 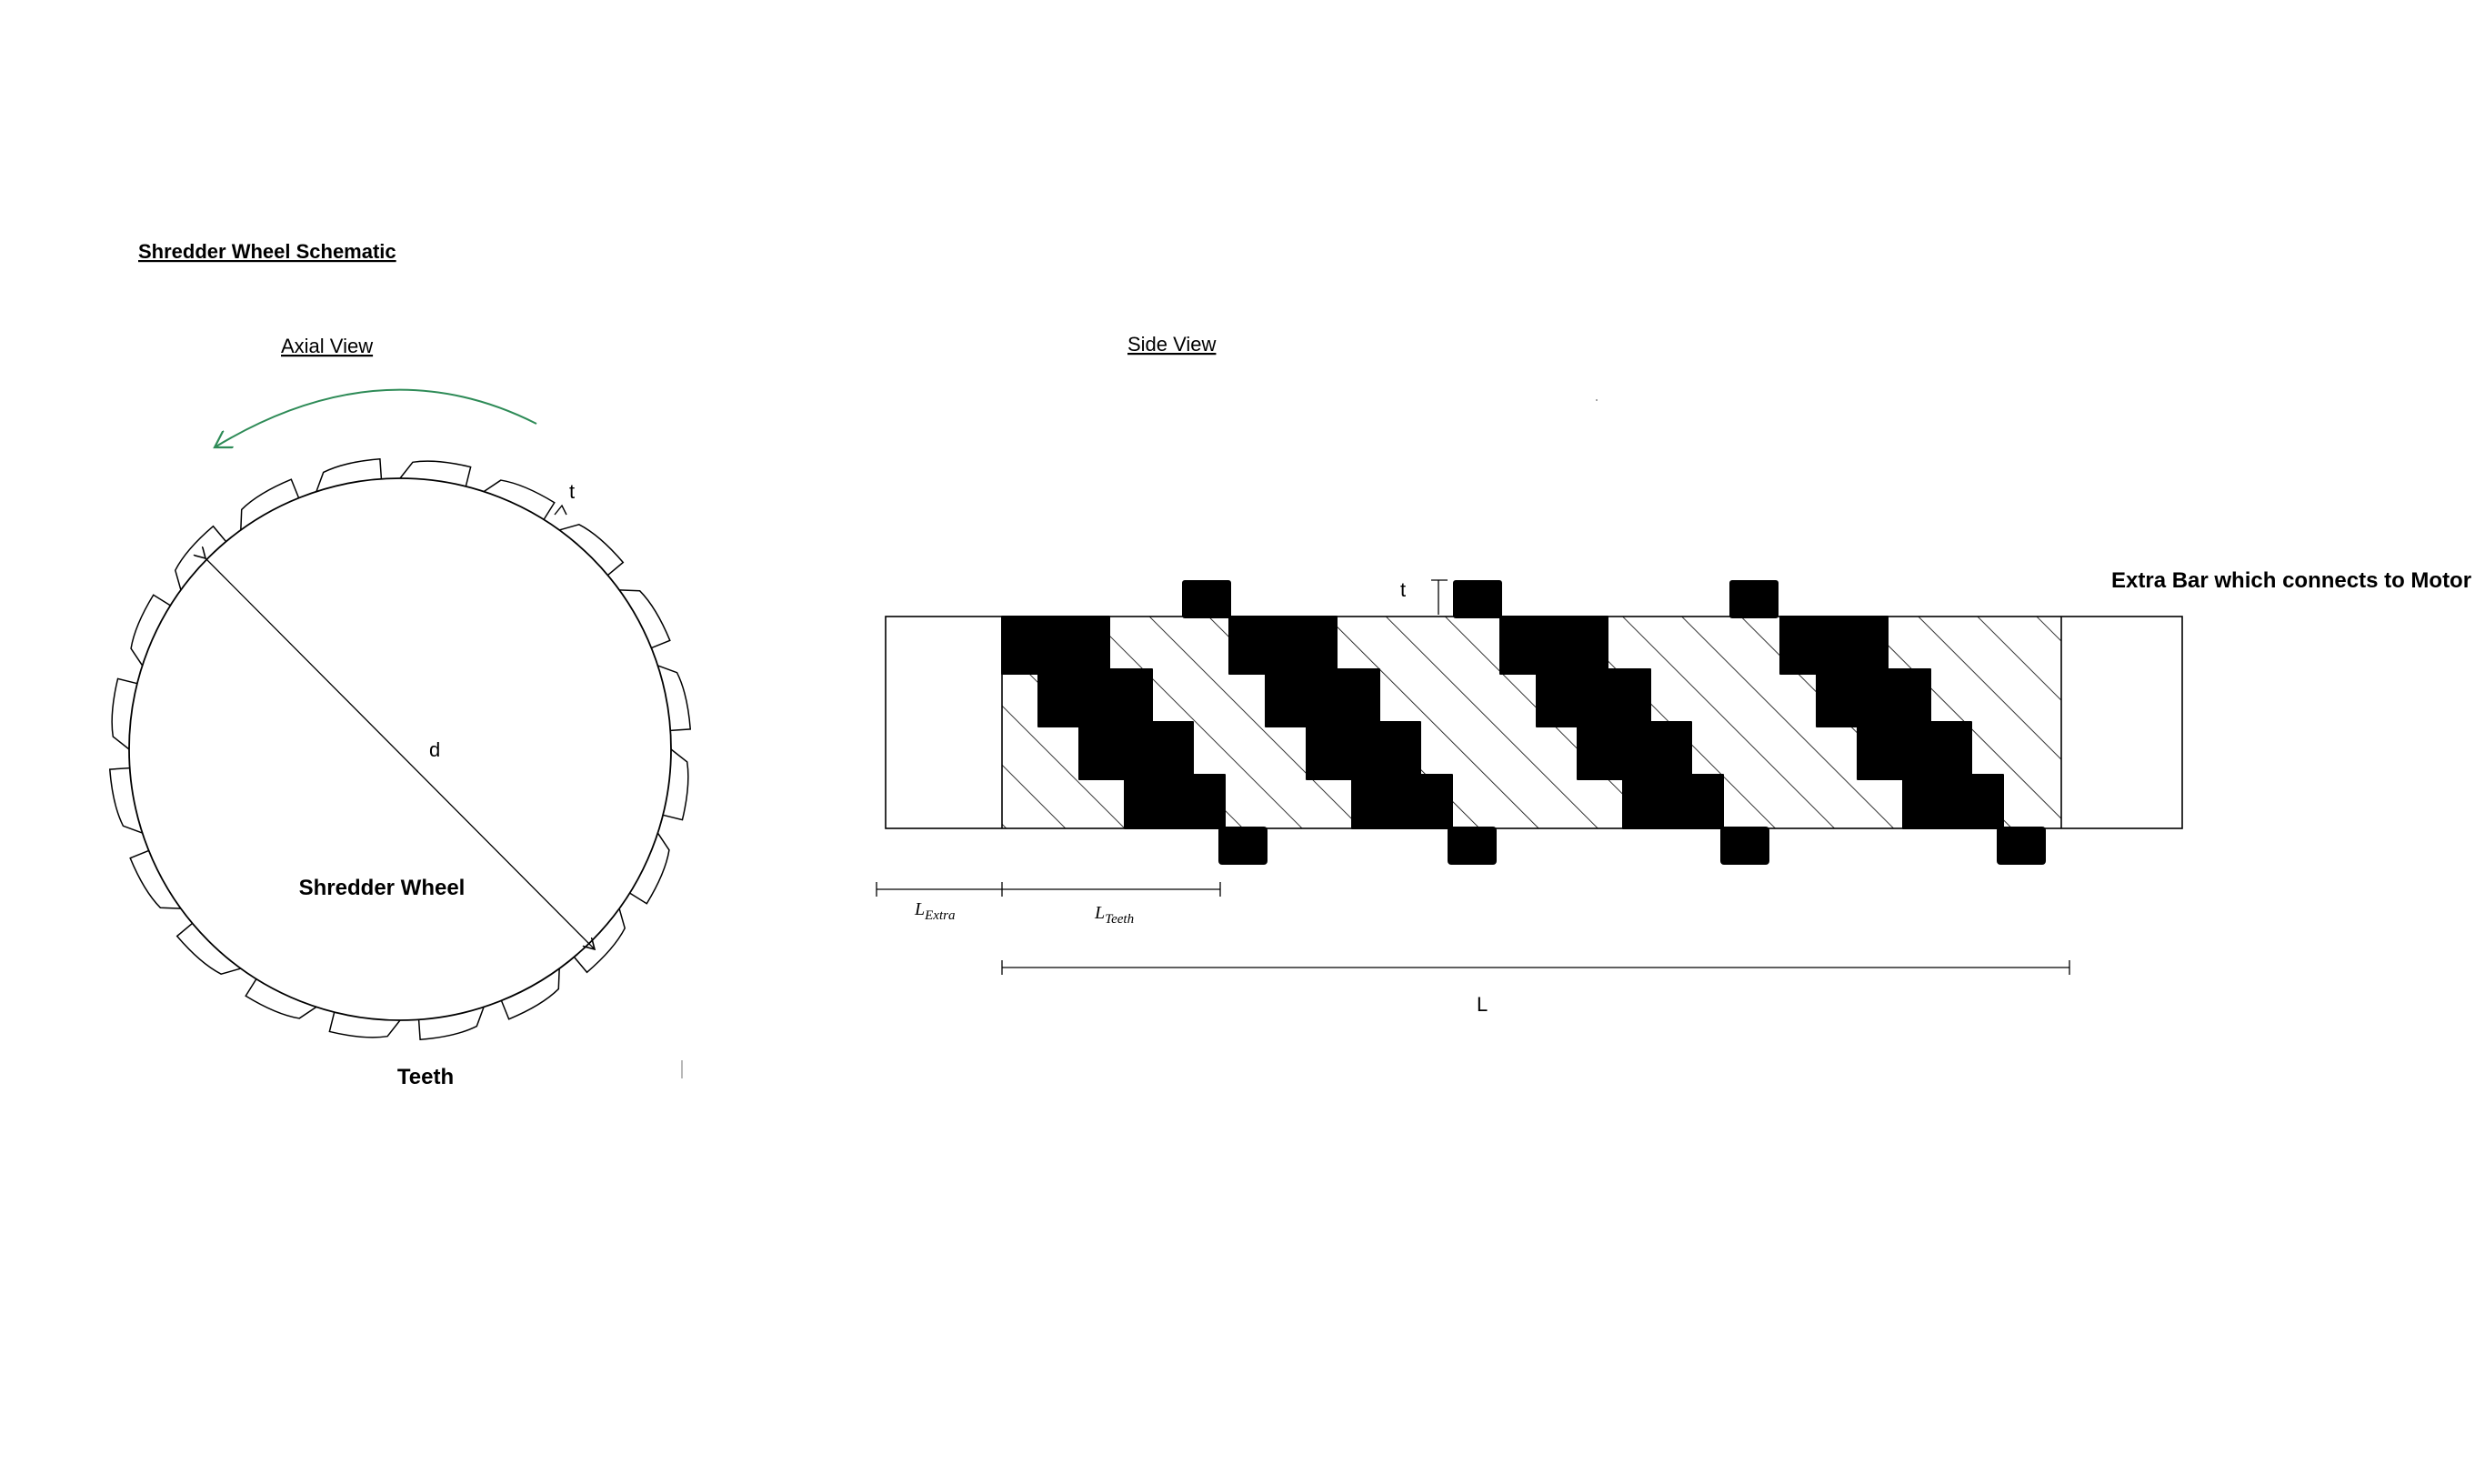 What do you see at coordinates (1523, 722) in the screenshot?
I see `side-view-teeth` at bounding box center [1523, 722].